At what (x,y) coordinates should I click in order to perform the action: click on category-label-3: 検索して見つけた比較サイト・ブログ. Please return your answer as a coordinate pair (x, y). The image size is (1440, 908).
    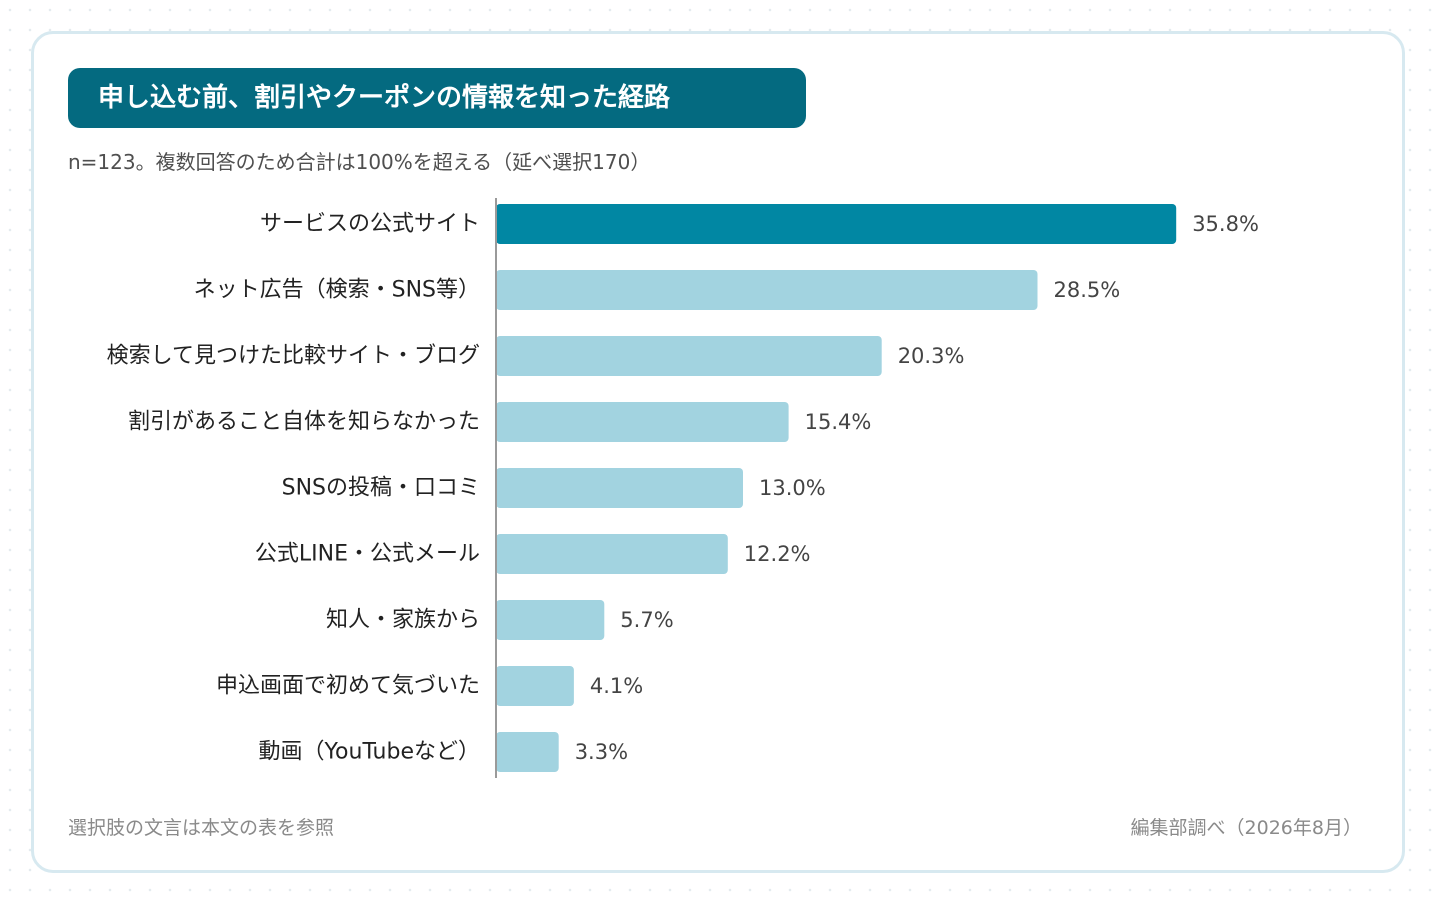
    Looking at the image, I should click on (293, 356).